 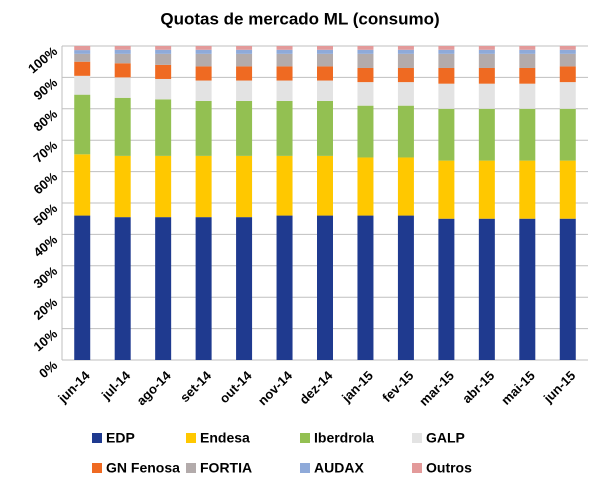 What do you see at coordinates (46, 214) in the screenshot?
I see `y-tick-label: 50%` at bounding box center [46, 214].